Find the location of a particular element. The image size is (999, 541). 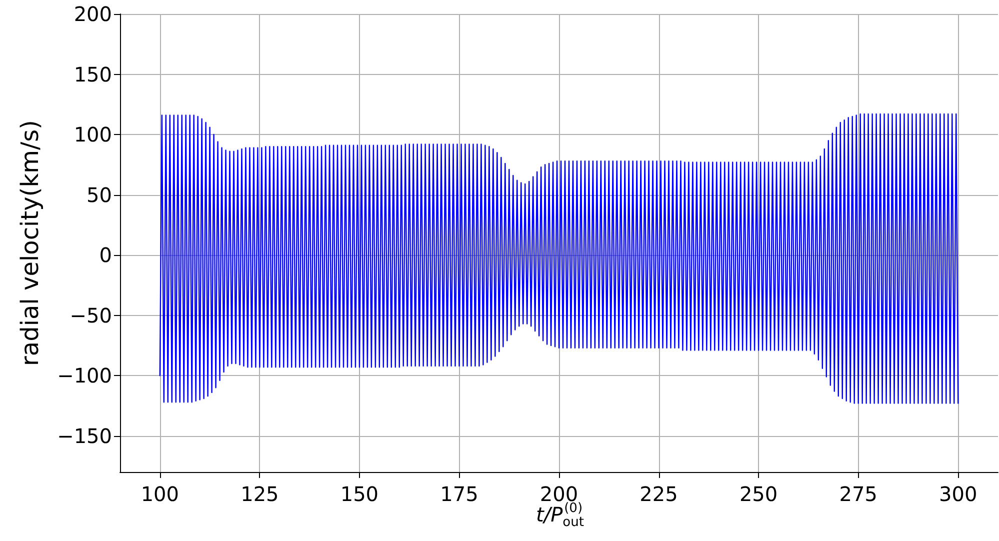

y-tick-label: −150 is located at coordinates (84, 436).